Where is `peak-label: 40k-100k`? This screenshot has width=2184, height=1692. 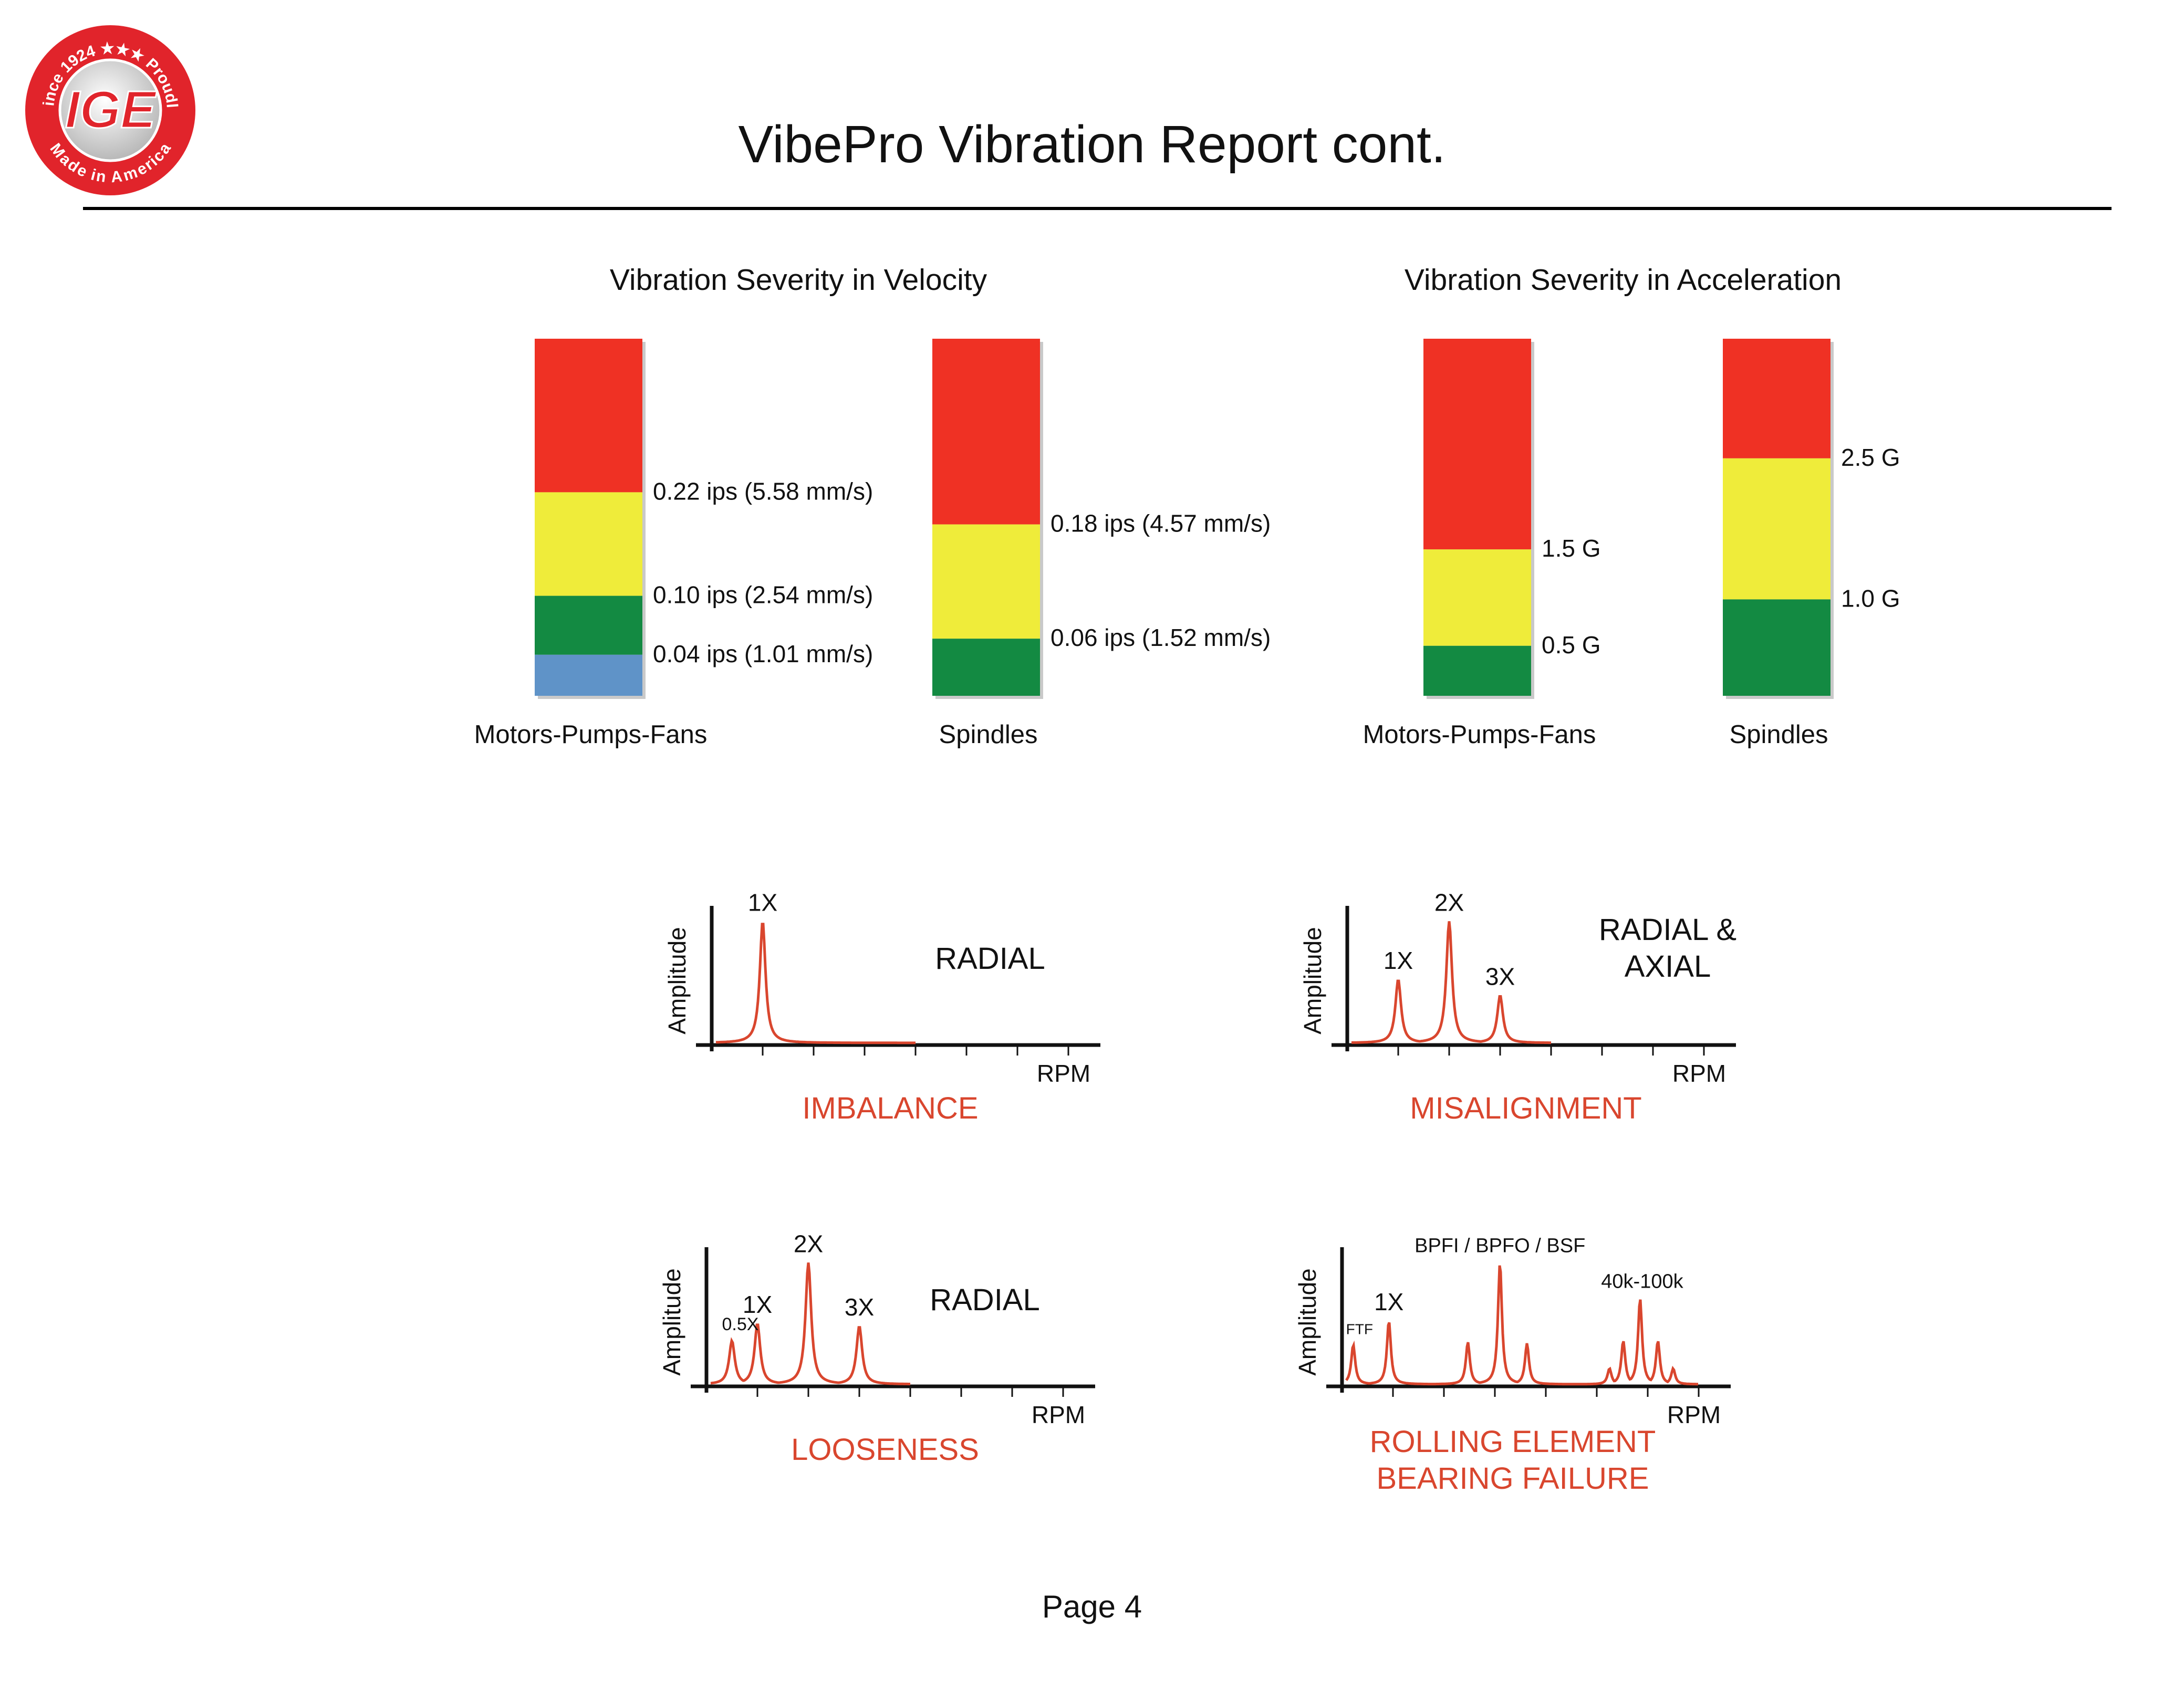 peak-label: 40k-100k is located at coordinates (1642, 1281).